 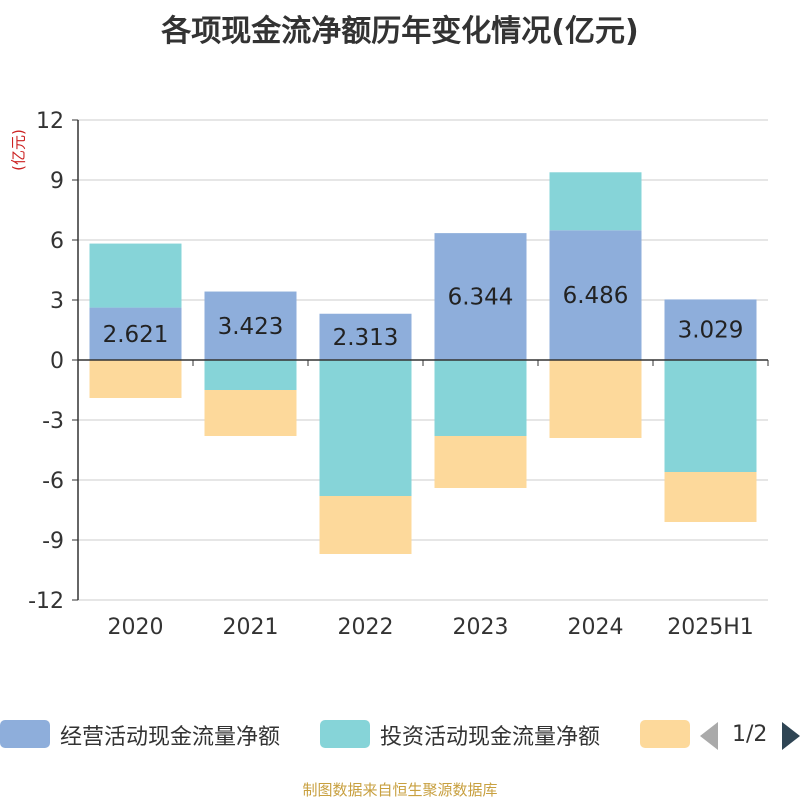 I want to click on chart-title: 各项现金流净额历年变化情况(亿元), so click(x=400, y=31).